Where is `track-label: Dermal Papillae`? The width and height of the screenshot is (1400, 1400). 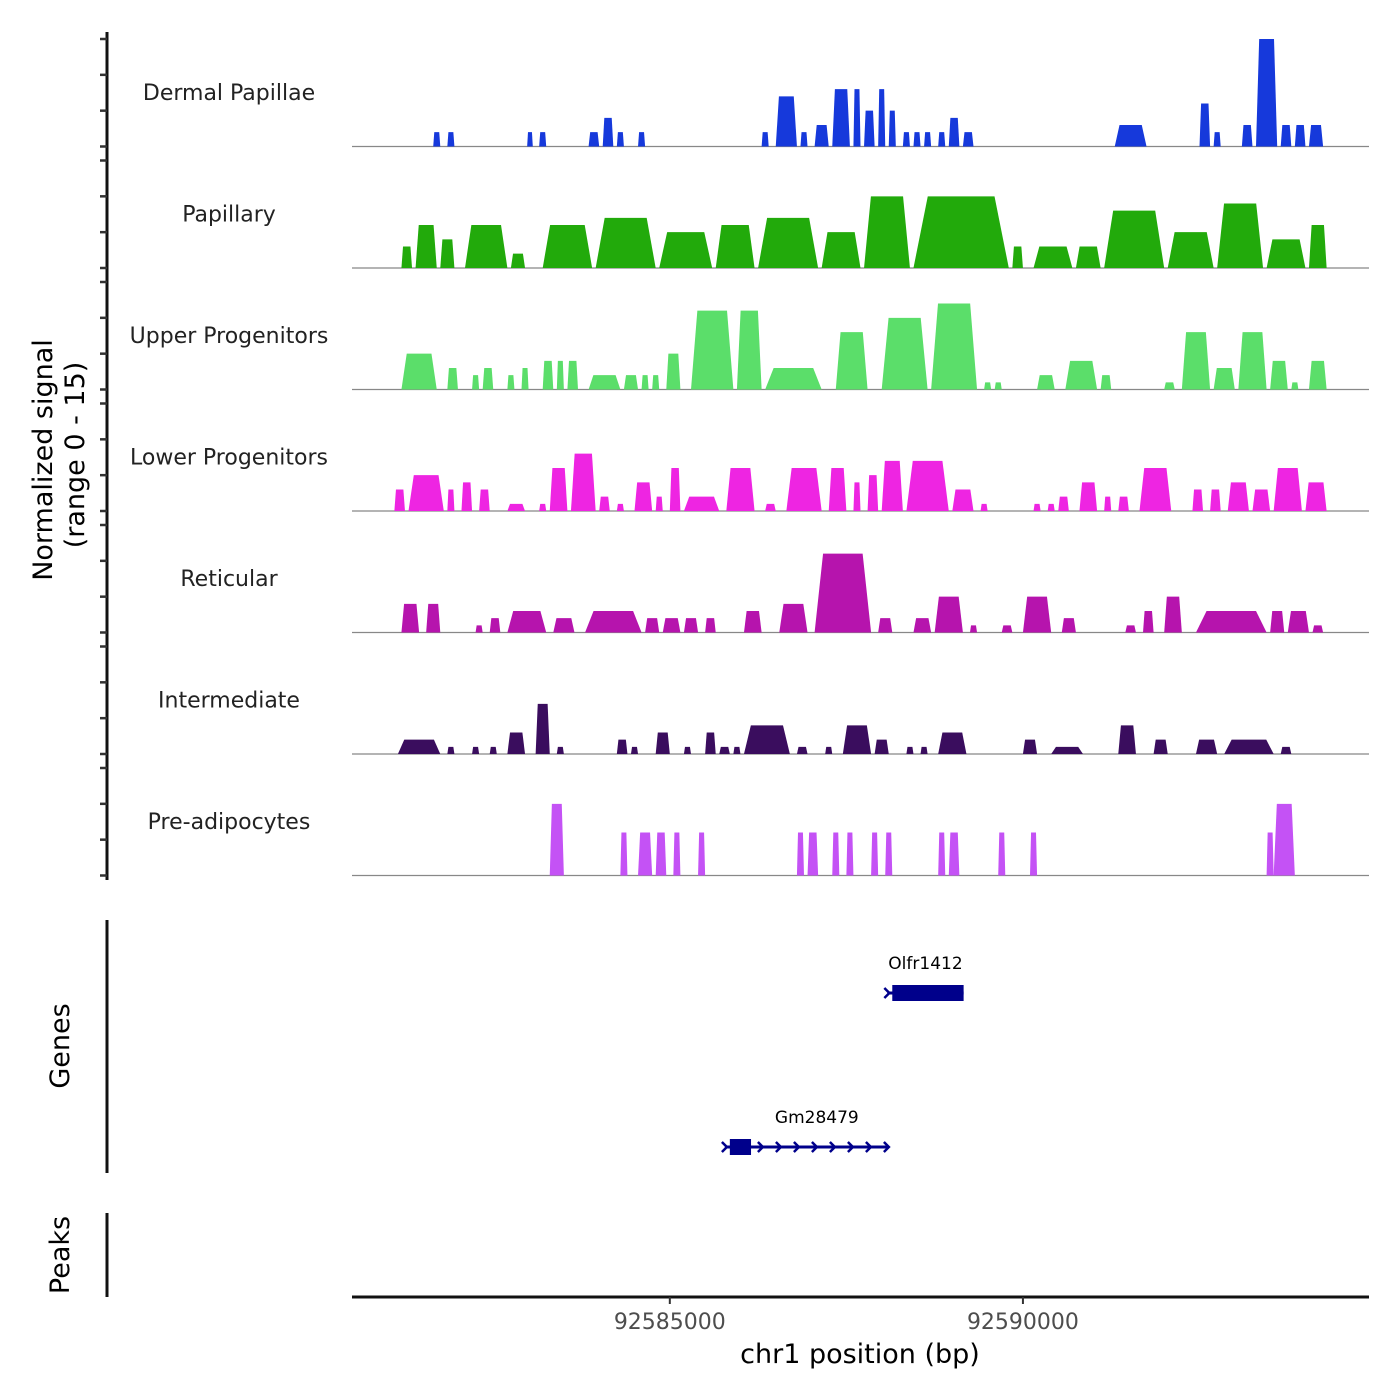 track-label: Dermal Papillae is located at coordinates (229, 93).